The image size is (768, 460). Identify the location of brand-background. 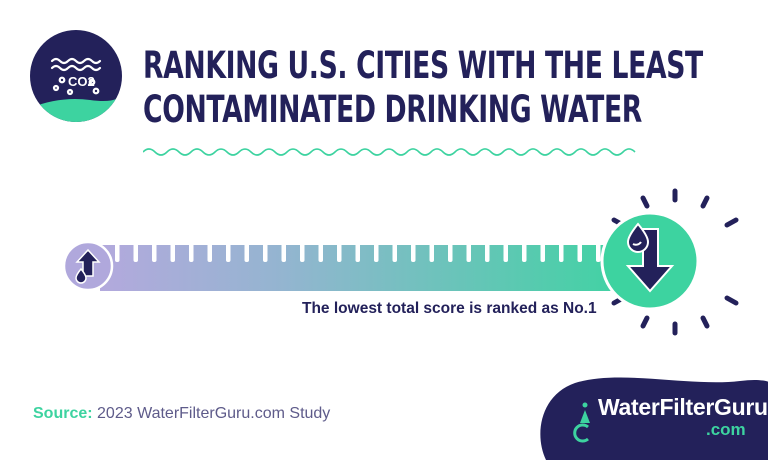
(654, 418).